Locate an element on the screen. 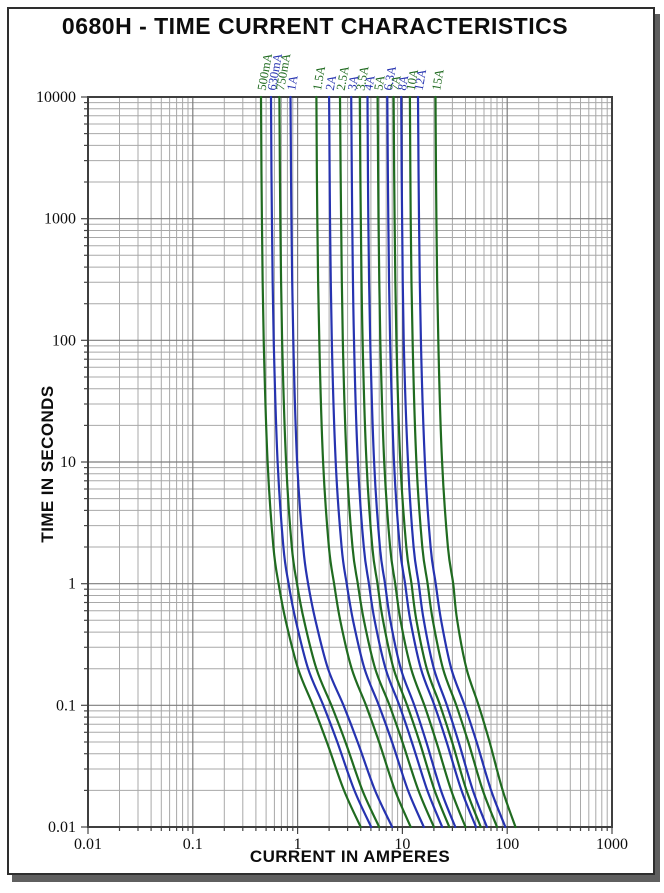 The image size is (664, 893). curve-2A is located at coordinates (376, 462).